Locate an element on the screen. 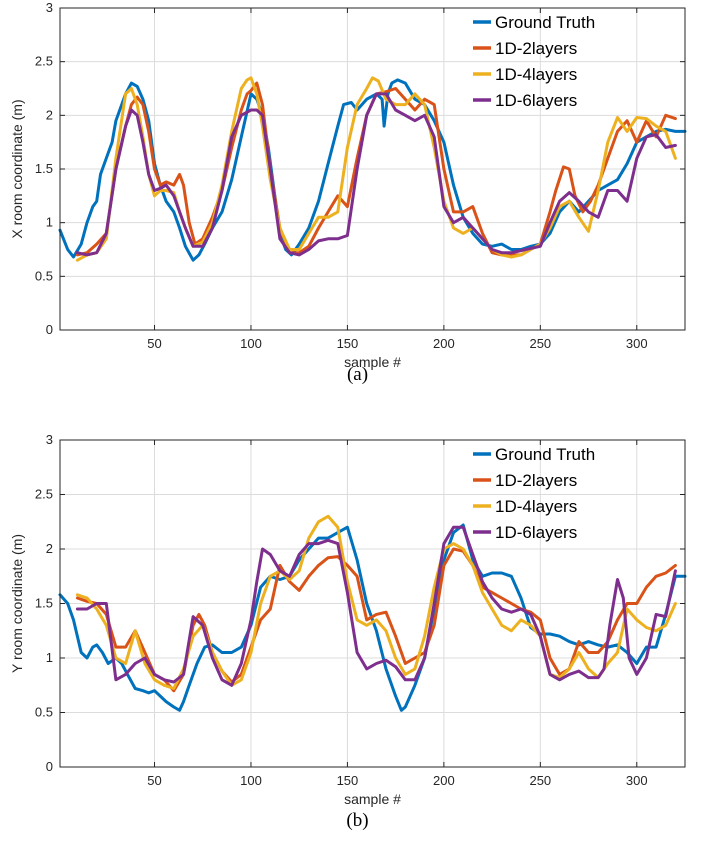  y-axis-label: Y room coordinate (m) is located at coordinates (17, 603).